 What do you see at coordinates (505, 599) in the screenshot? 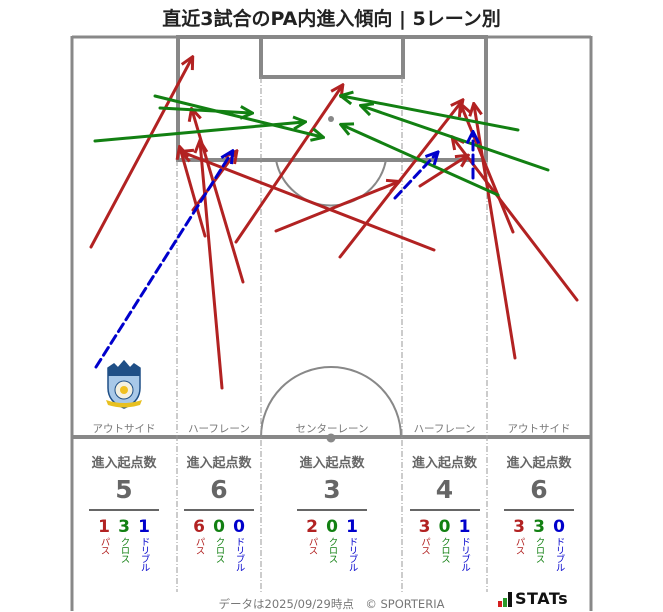
I see `logo-bars-icon` at bounding box center [505, 599].